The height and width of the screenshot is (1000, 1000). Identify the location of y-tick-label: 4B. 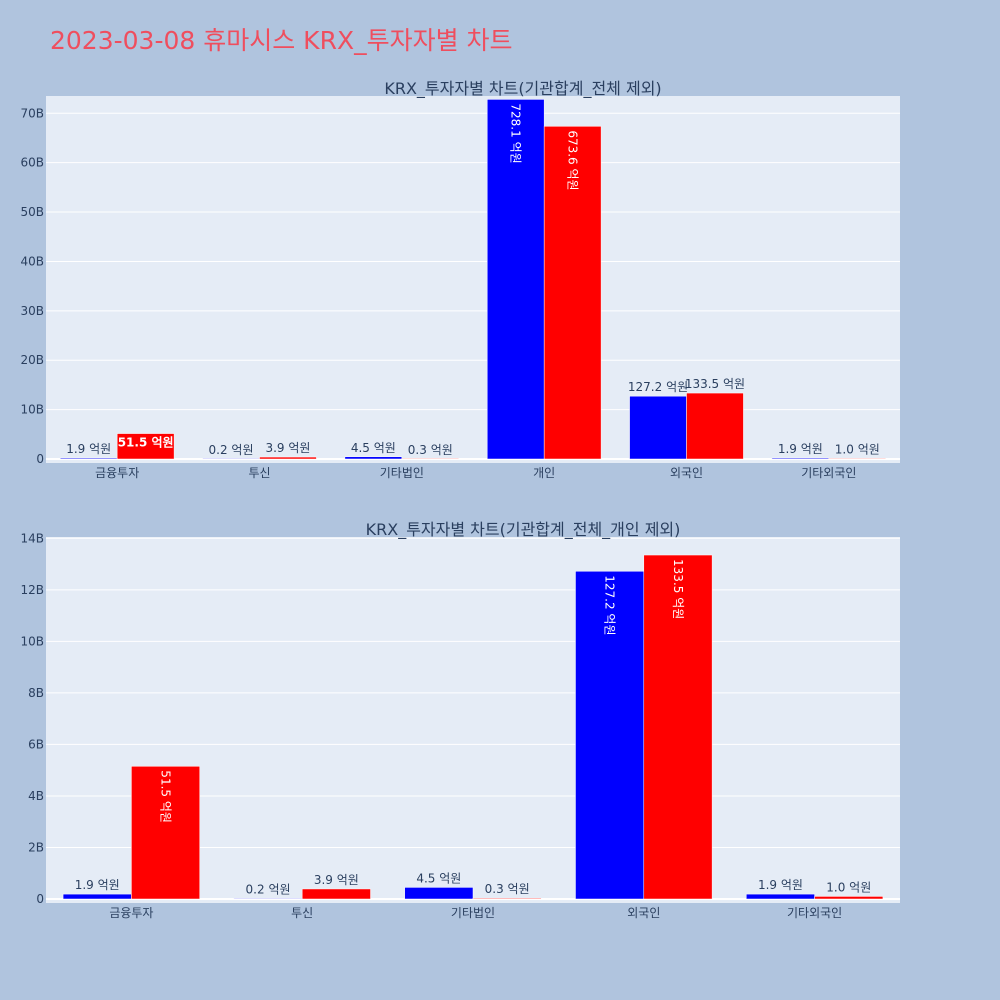
(36, 796).